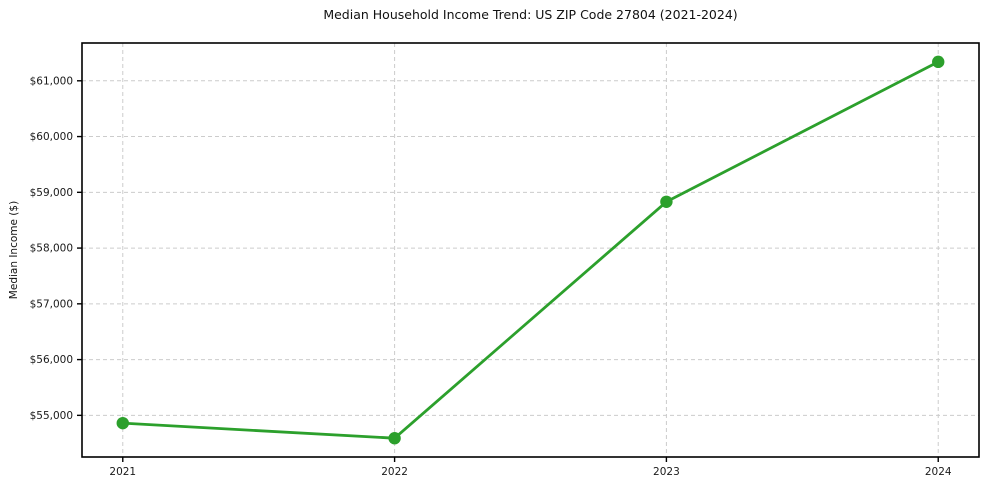  I want to click on y-tick-label: $58,000, so click(51, 249).